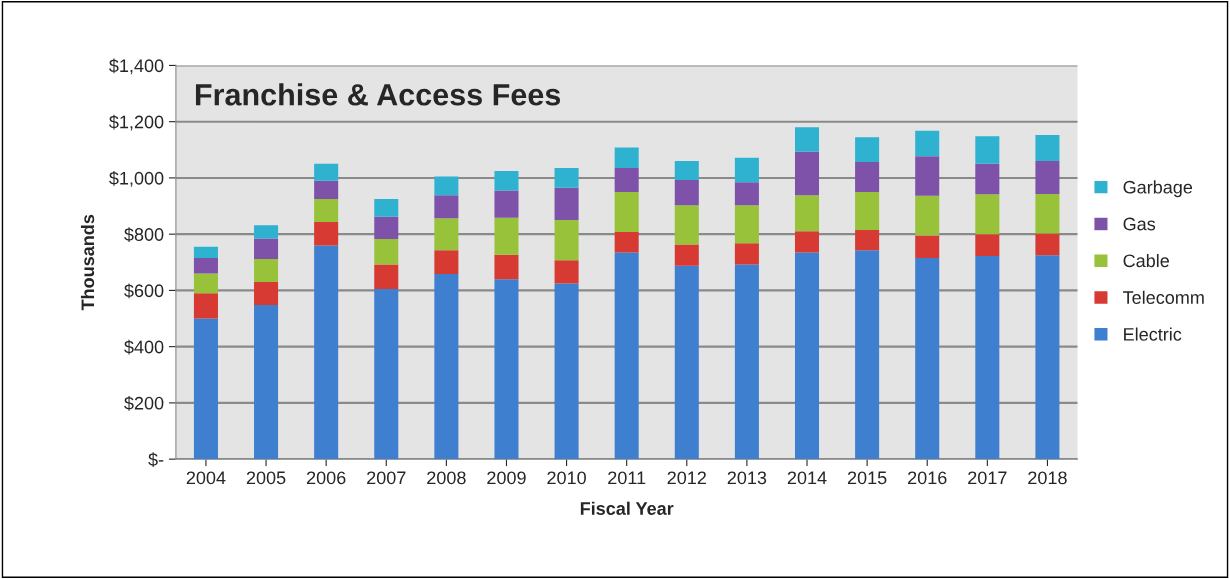 This screenshot has height=579, width=1230. What do you see at coordinates (144, 291) in the screenshot?
I see `y-tick-label: $600` at bounding box center [144, 291].